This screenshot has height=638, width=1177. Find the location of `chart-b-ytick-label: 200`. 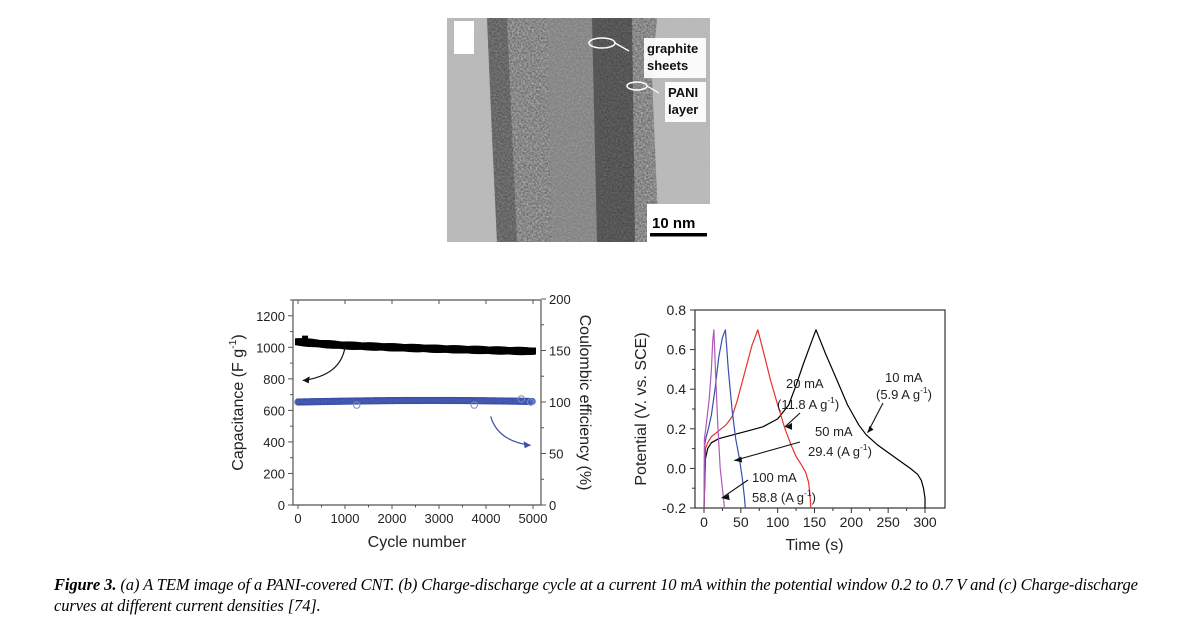

chart-b-ytick-label: 200 is located at coordinates (274, 473).